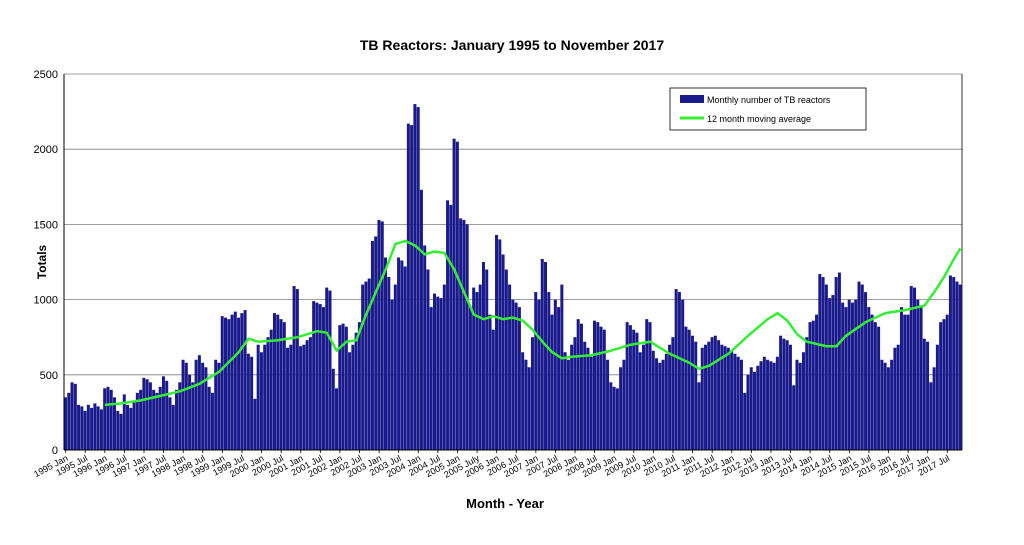 This screenshot has height=545, width=1024. I want to click on legend-bar-label: Monthly number of TB reactors, so click(769, 100).